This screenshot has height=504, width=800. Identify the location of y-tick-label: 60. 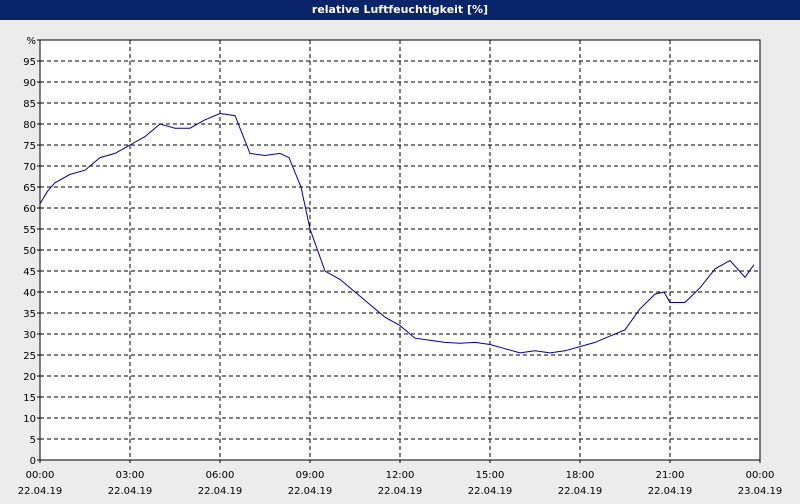
(29, 209).